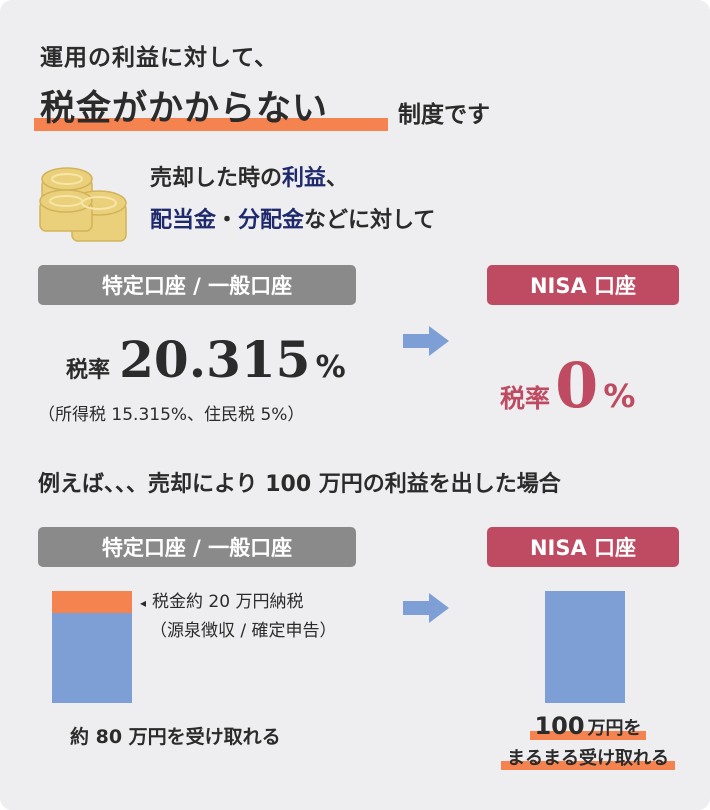 The image size is (710, 810). I want to click on example-title: 例えば、、、売却により 100 万円の利益を出した場合, so click(299, 484).